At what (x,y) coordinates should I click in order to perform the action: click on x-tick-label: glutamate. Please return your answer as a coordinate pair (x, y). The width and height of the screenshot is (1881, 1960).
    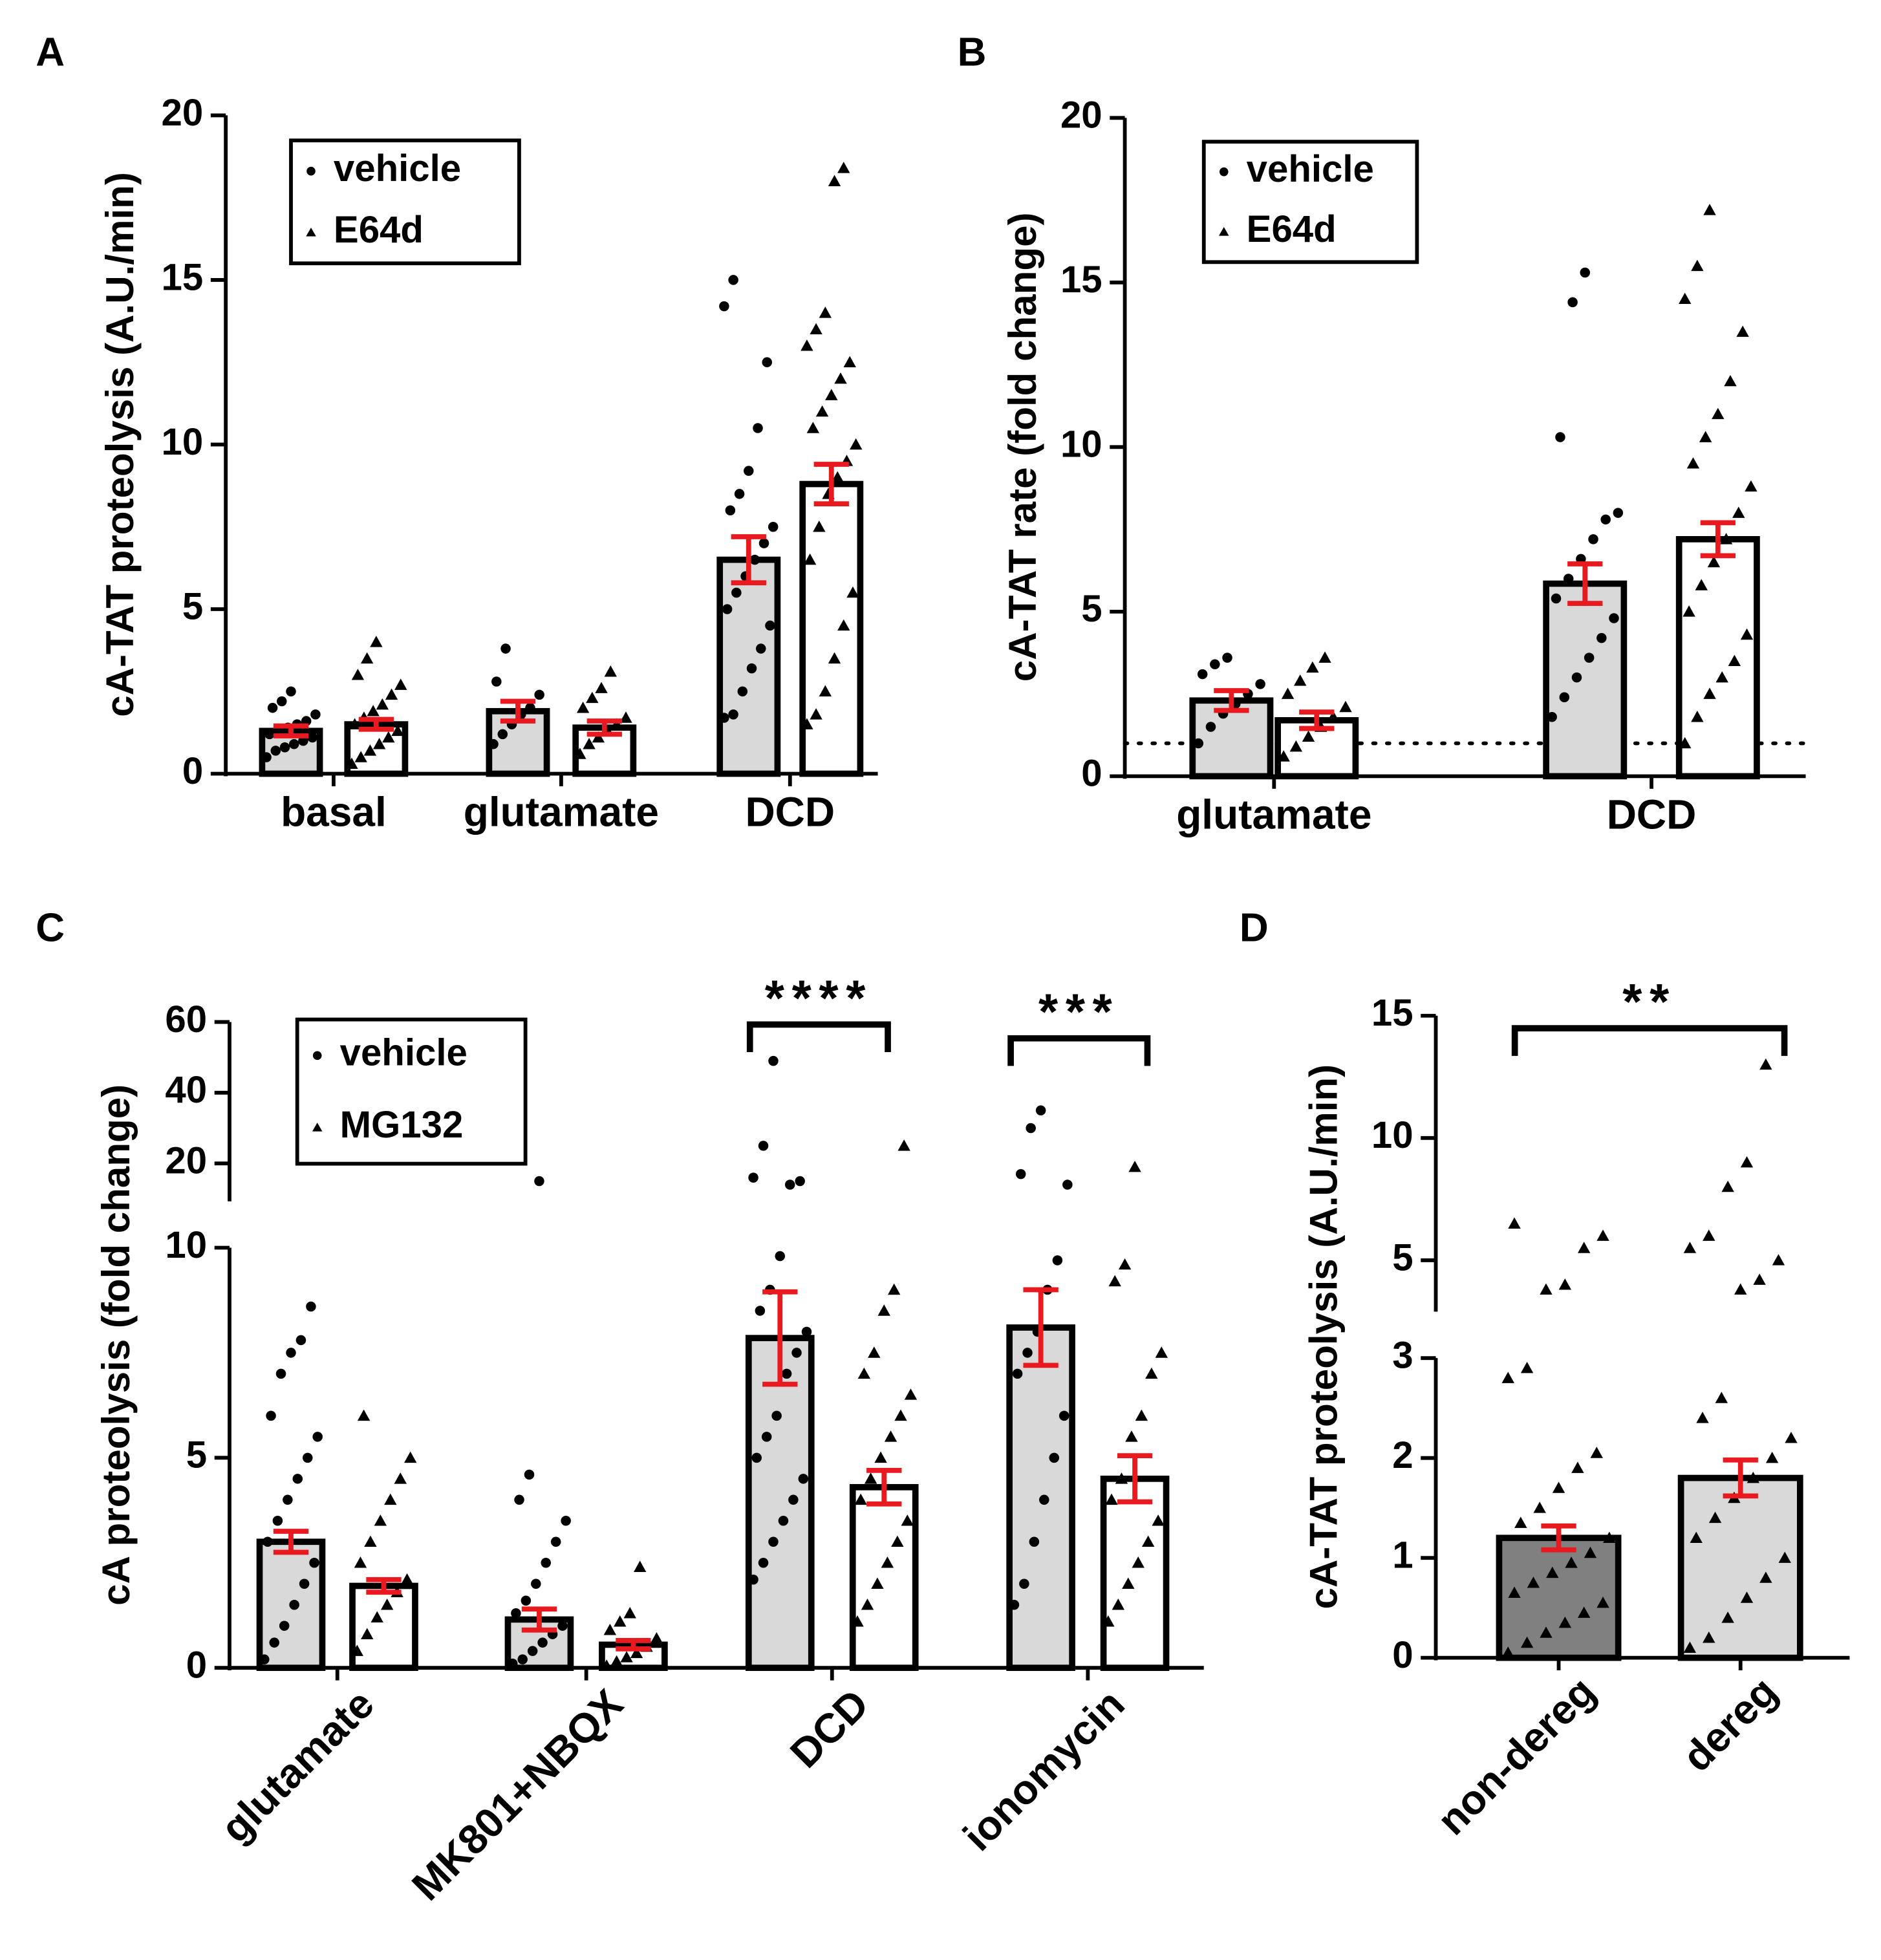
    Looking at the image, I should click on (561, 812).